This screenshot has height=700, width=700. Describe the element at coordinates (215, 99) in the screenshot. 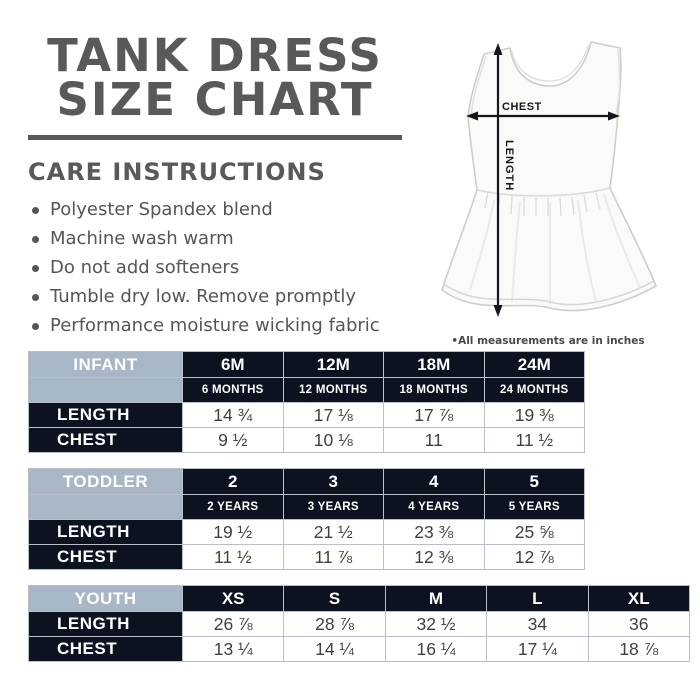

I see `title-line-2: SIZE CHART` at that location.